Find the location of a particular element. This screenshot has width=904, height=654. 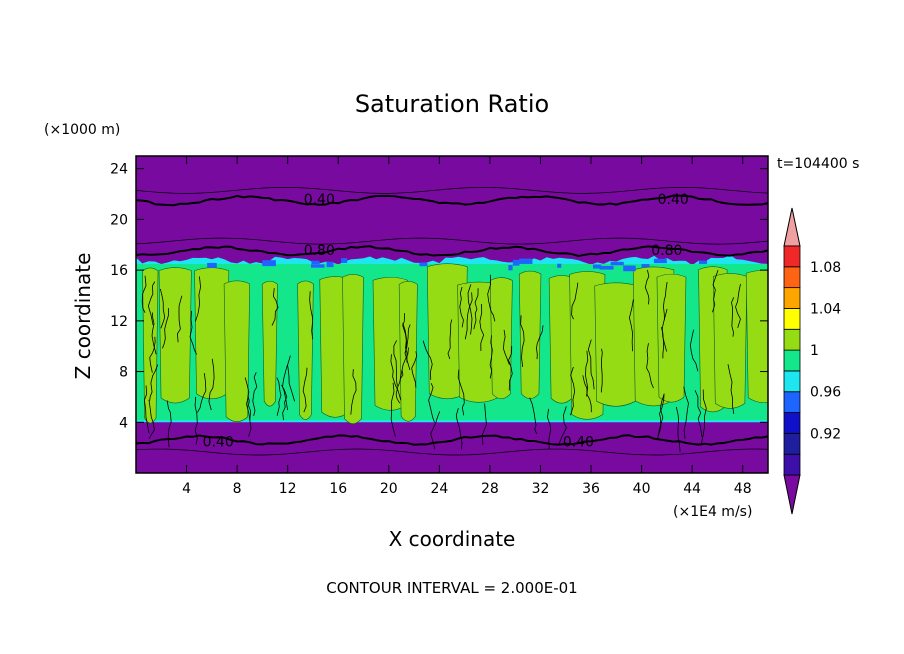

y-axis-unit: (×1000 m) is located at coordinates (82, 130).